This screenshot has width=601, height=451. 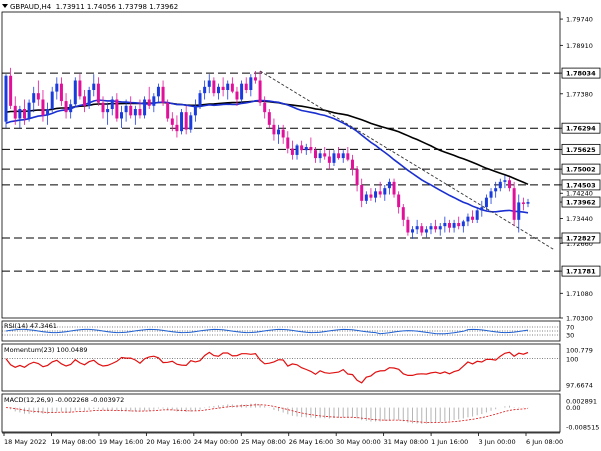 I want to click on momentum-tick-label: 100, so click(x=572, y=359).